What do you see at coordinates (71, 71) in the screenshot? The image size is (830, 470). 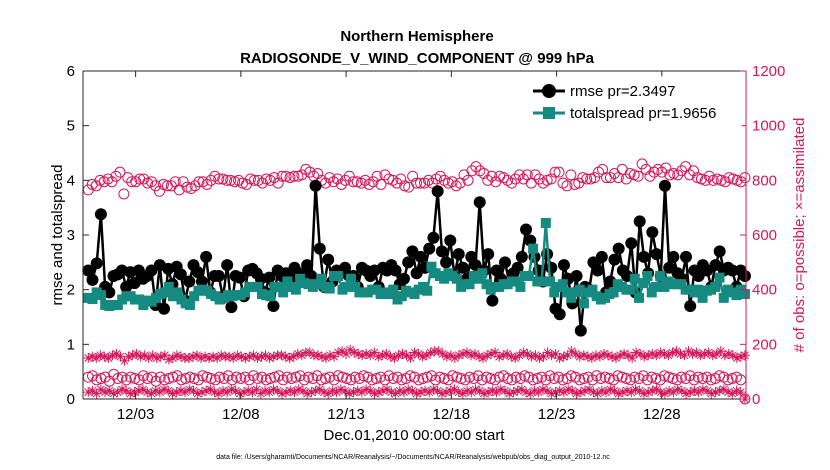 I see `y-tick-label: 6` at bounding box center [71, 71].